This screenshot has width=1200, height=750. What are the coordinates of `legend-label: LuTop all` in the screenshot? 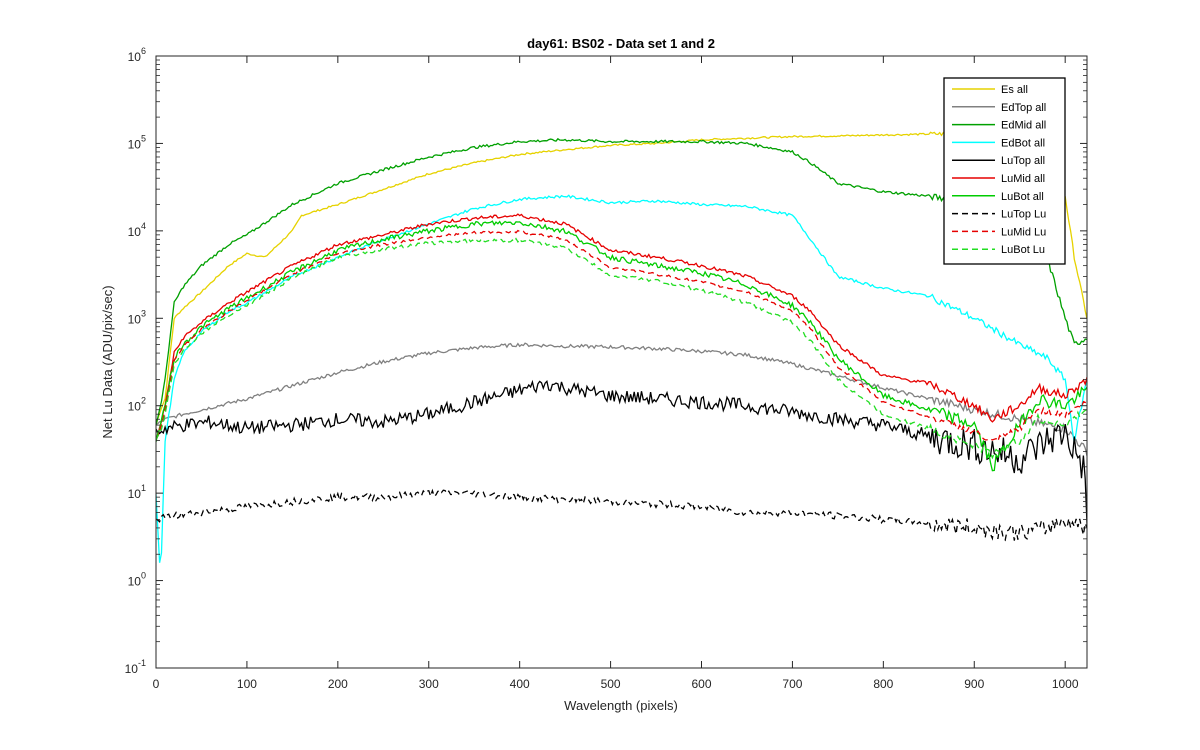 It's located at (1023, 161).